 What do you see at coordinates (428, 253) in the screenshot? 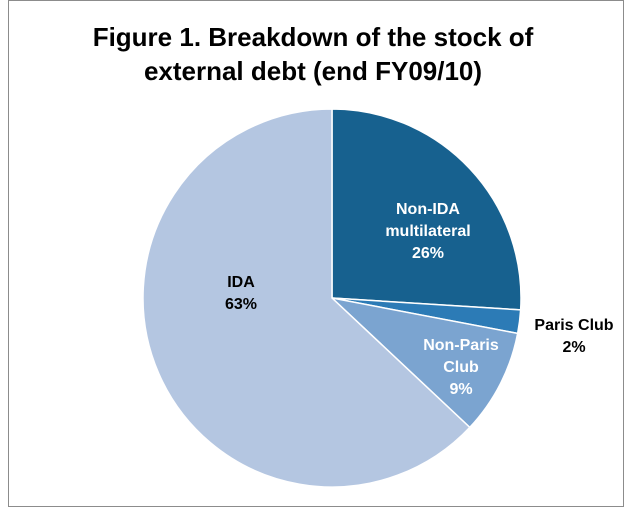
I see `value-label: 26%` at bounding box center [428, 253].